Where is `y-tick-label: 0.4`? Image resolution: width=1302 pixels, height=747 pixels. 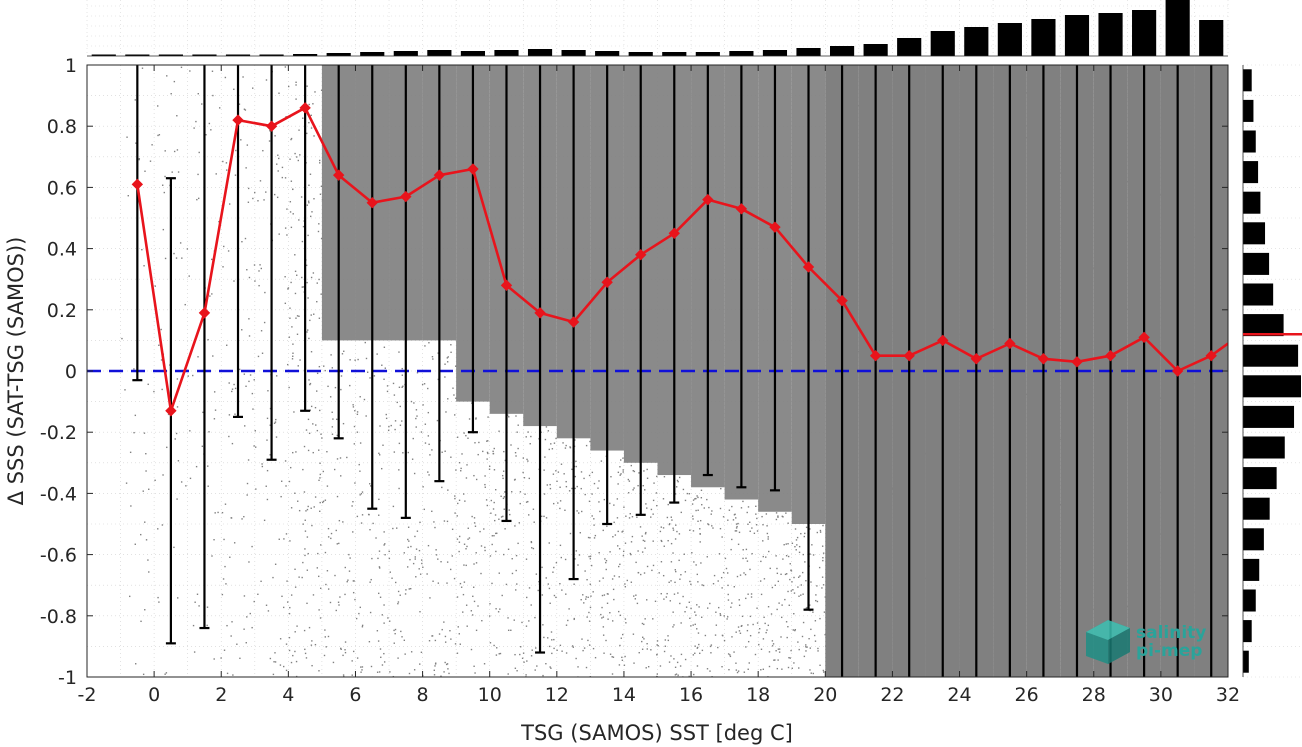 y-tick-label: 0.4 is located at coordinates (62, 250).